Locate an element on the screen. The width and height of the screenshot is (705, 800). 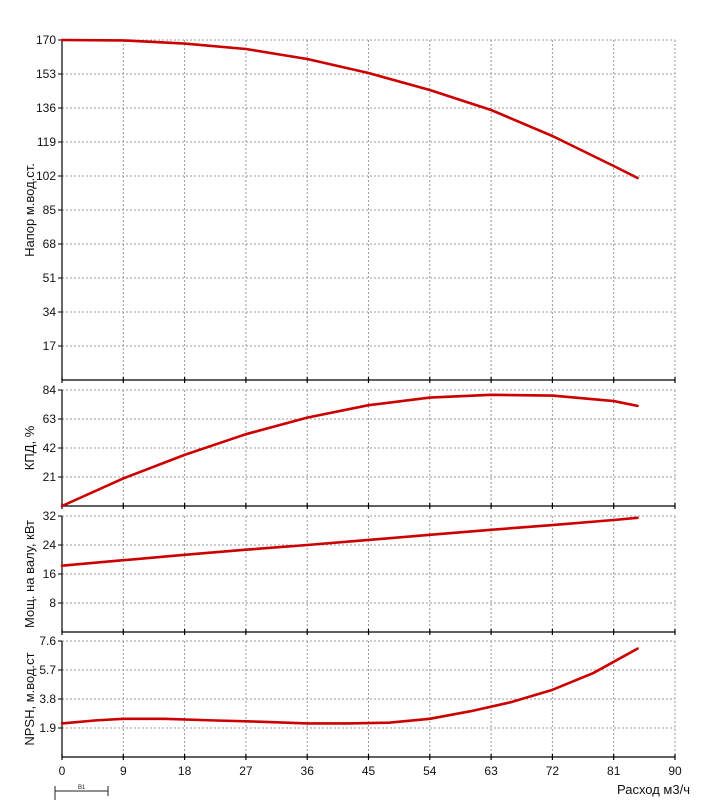
y-tick-label: 51 is located at coordinates (50, 278).